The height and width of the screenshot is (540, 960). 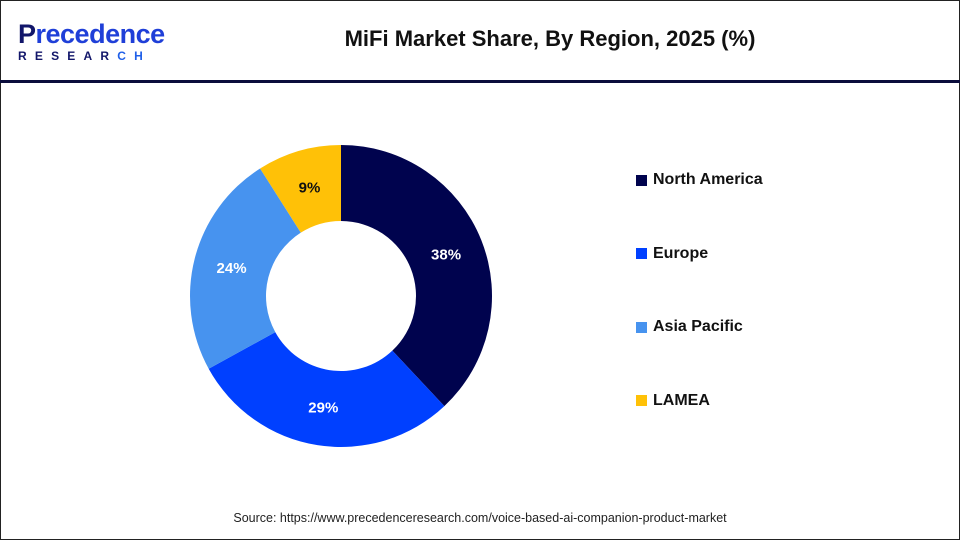 I want to click on legend-item: LAMEA, so click(x=699, y=401).